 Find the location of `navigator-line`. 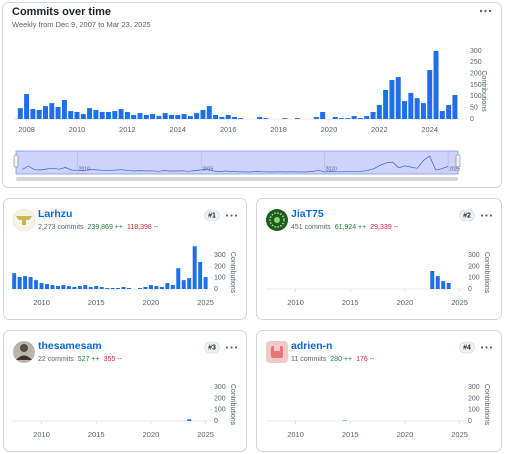

navigator-line is located at coordinates (235, 164).